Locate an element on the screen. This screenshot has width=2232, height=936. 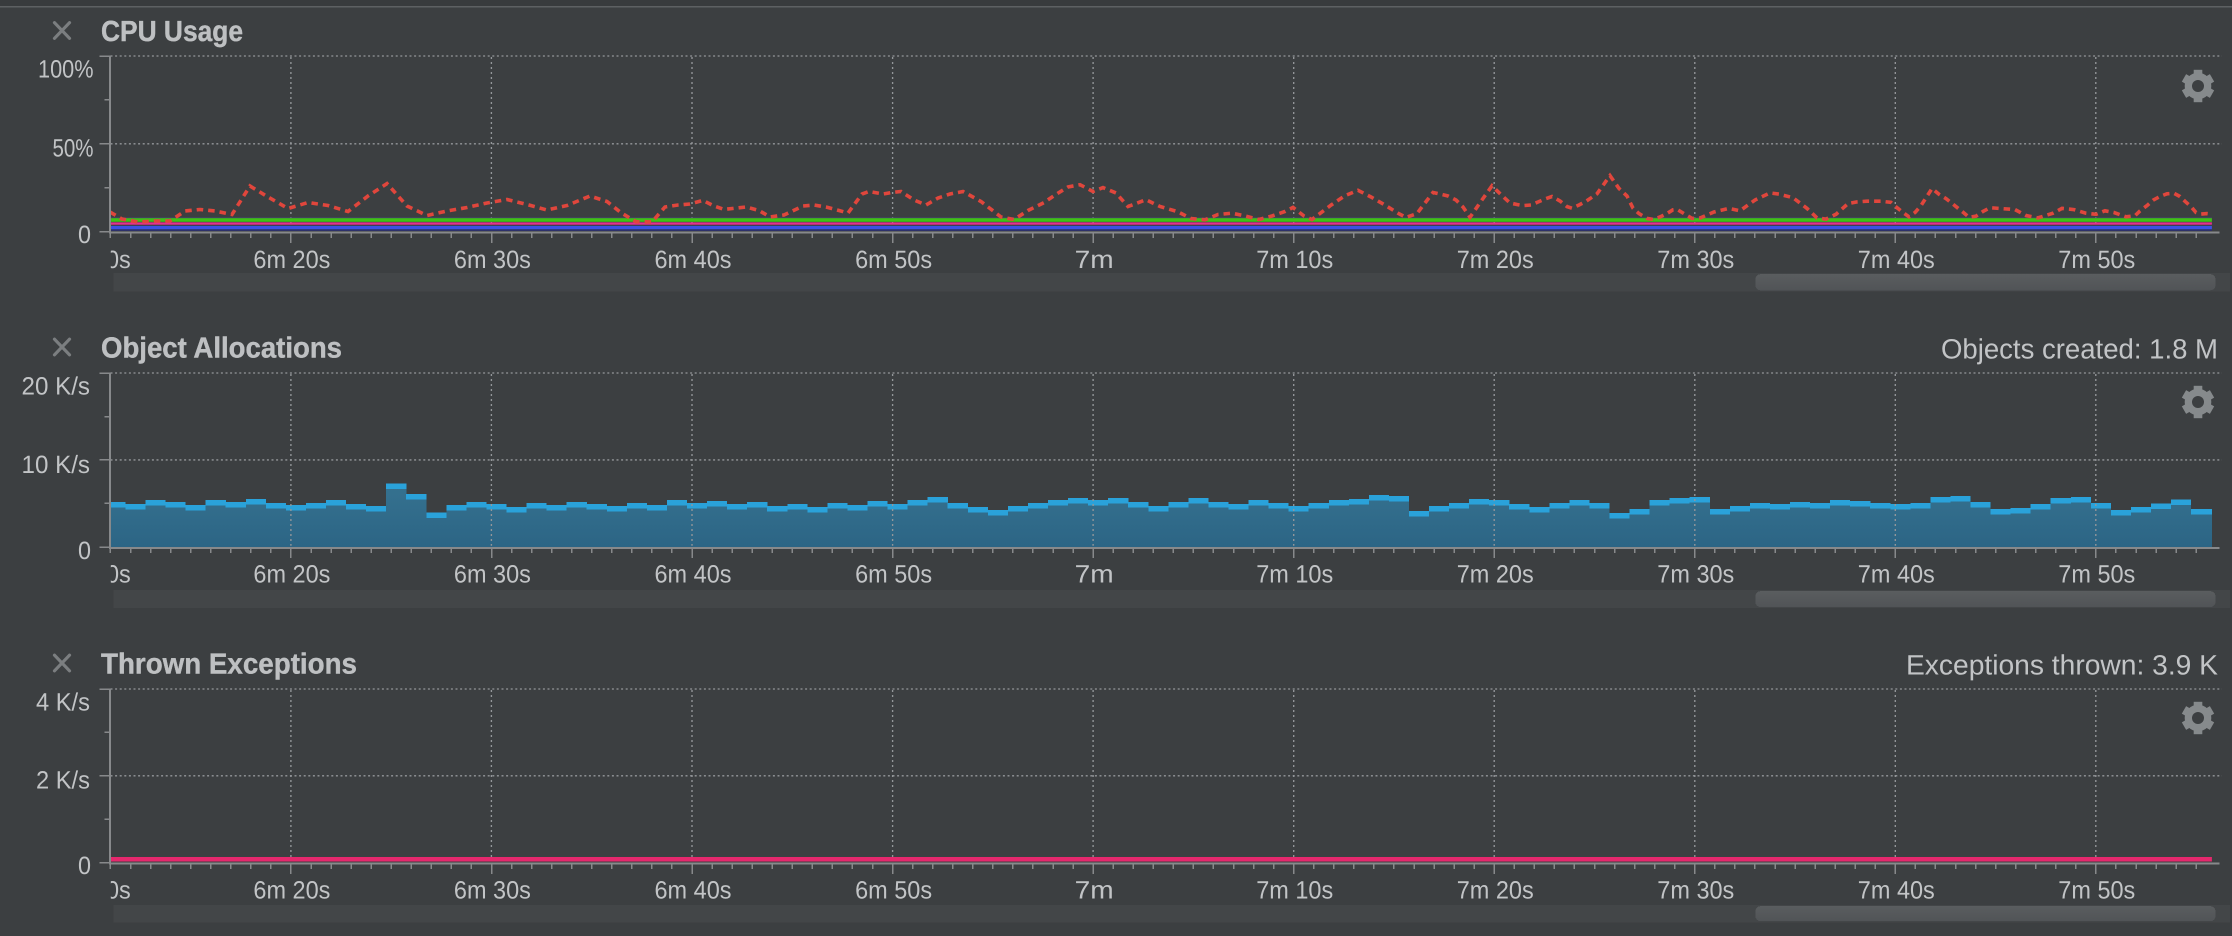
svg-text: Objects created: 1.8 M is located at coordinates (2079, 349).